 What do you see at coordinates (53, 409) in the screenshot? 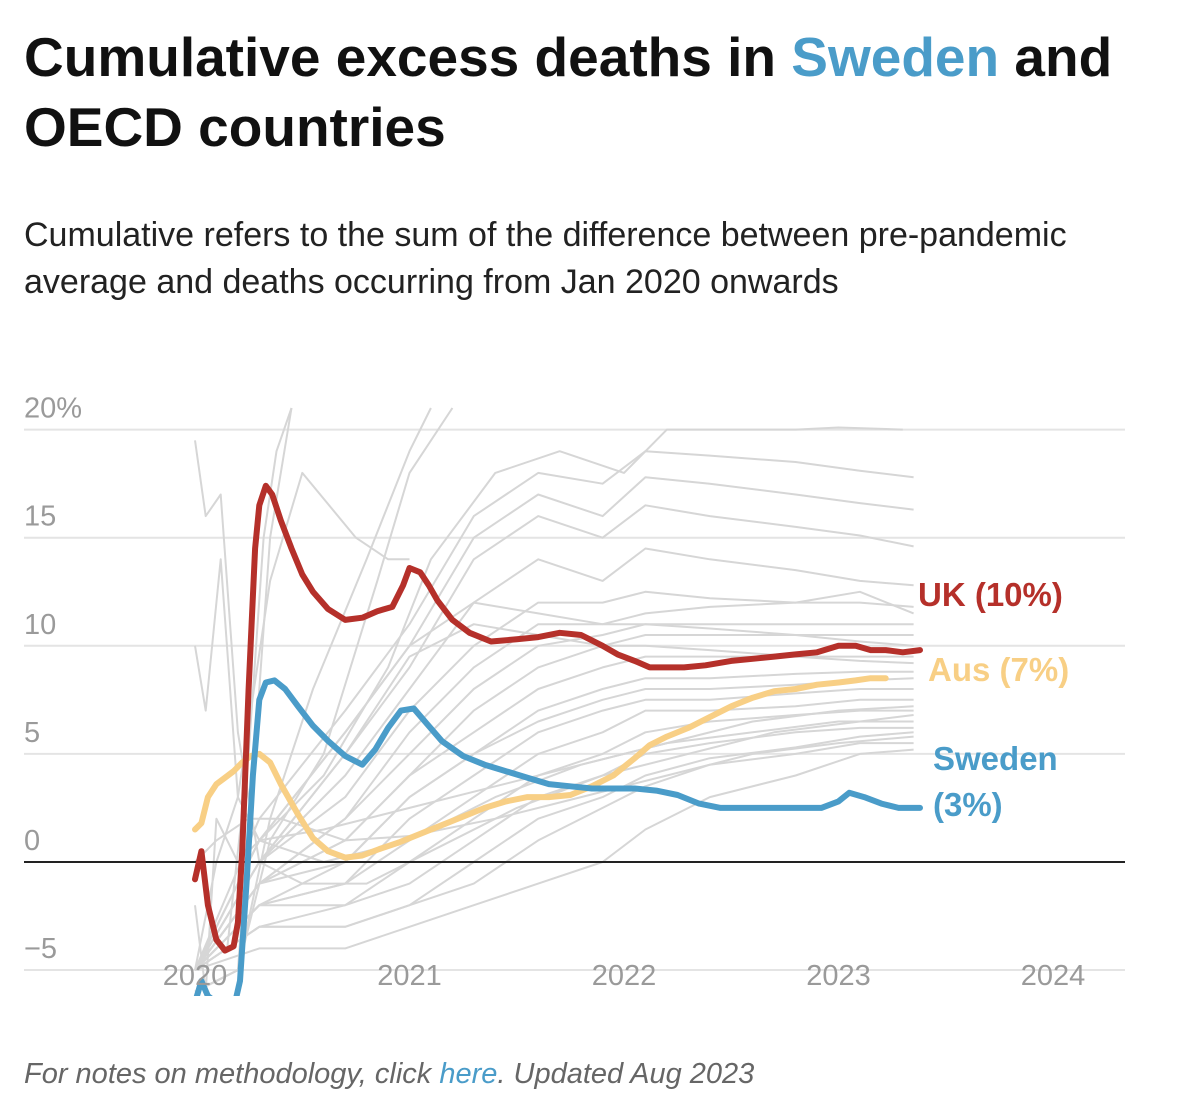
I see `y-tick-label: 20%` at bounding box center [53, 409].